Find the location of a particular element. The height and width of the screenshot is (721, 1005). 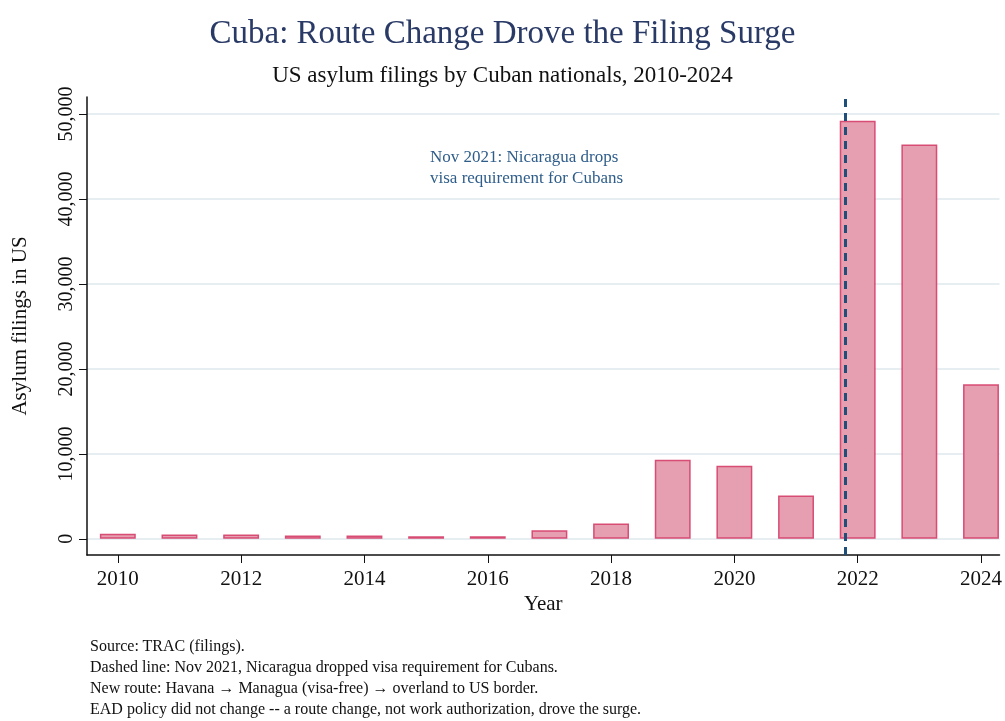

x-tick-label: 2014 is located at coordinates (364, 577).